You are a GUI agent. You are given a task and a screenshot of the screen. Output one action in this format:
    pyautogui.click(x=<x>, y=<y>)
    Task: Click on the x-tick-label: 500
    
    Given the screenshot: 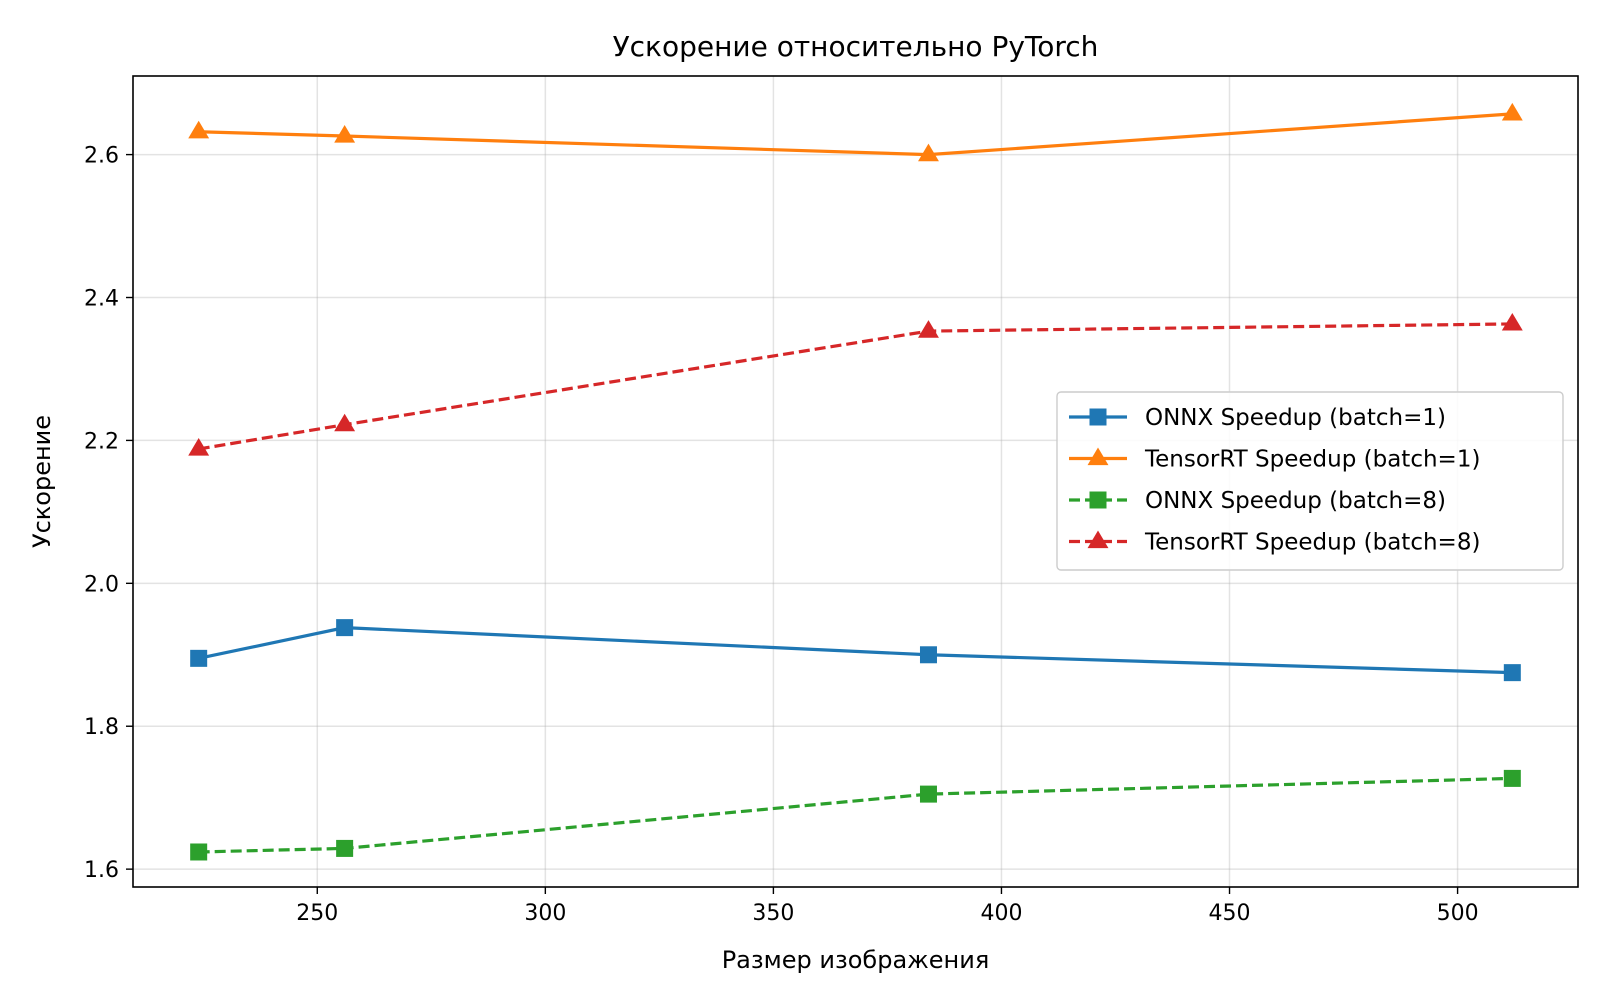 What is the action you would take?
    pyautogui.click(x=1458, y=913)
    